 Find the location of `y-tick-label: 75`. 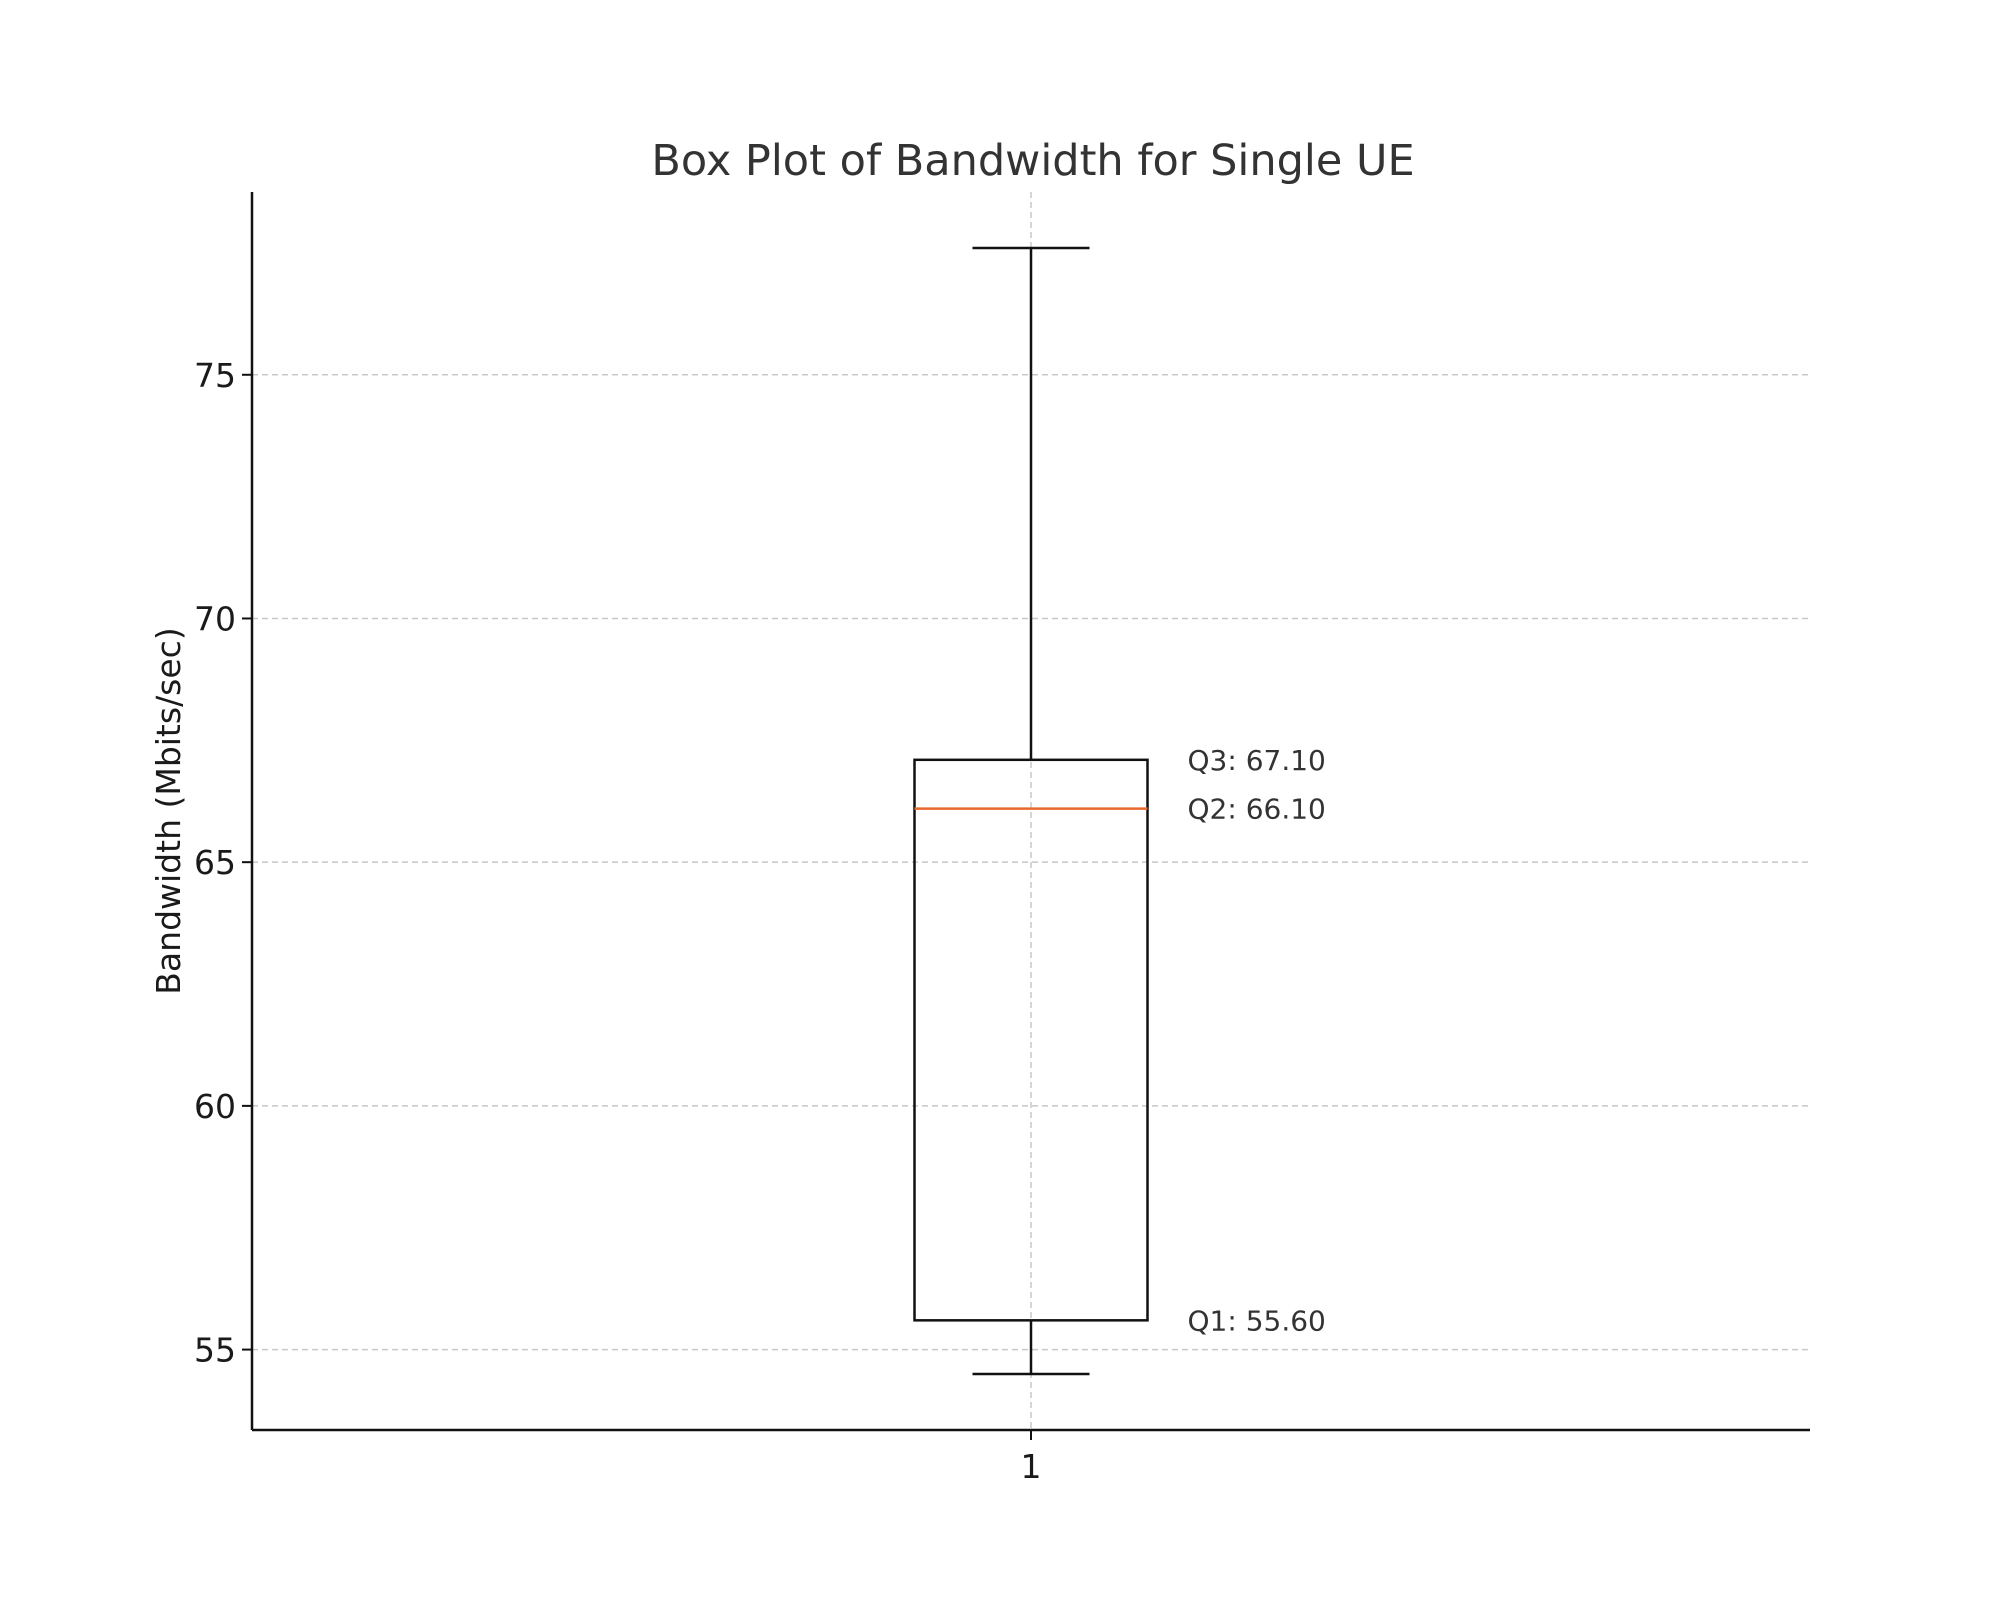

y-tick-label: 75 is located at coordinates (215, 375).